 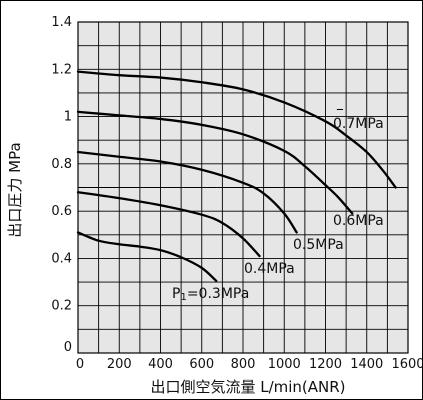 I want to click on curve-0-5mpa, so click(x=187, y=192).